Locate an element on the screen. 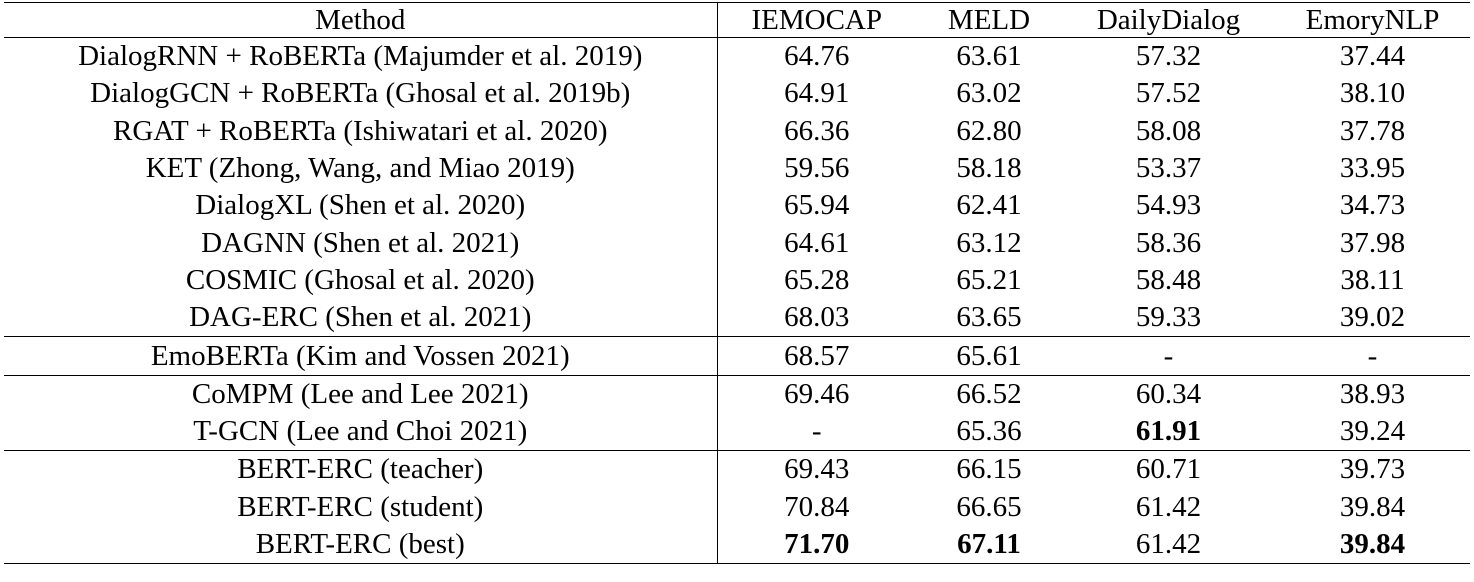  dailydialog-cell: 57.52 is located at coordinates (1168, 93).